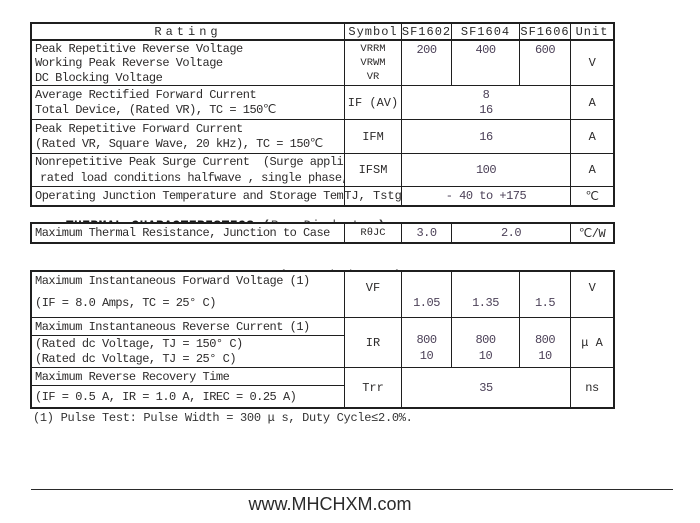 Image resolution: width=700 pixels, height=523 pixels. I want to click on symbol-cell: IFSM, so click(373, 170).